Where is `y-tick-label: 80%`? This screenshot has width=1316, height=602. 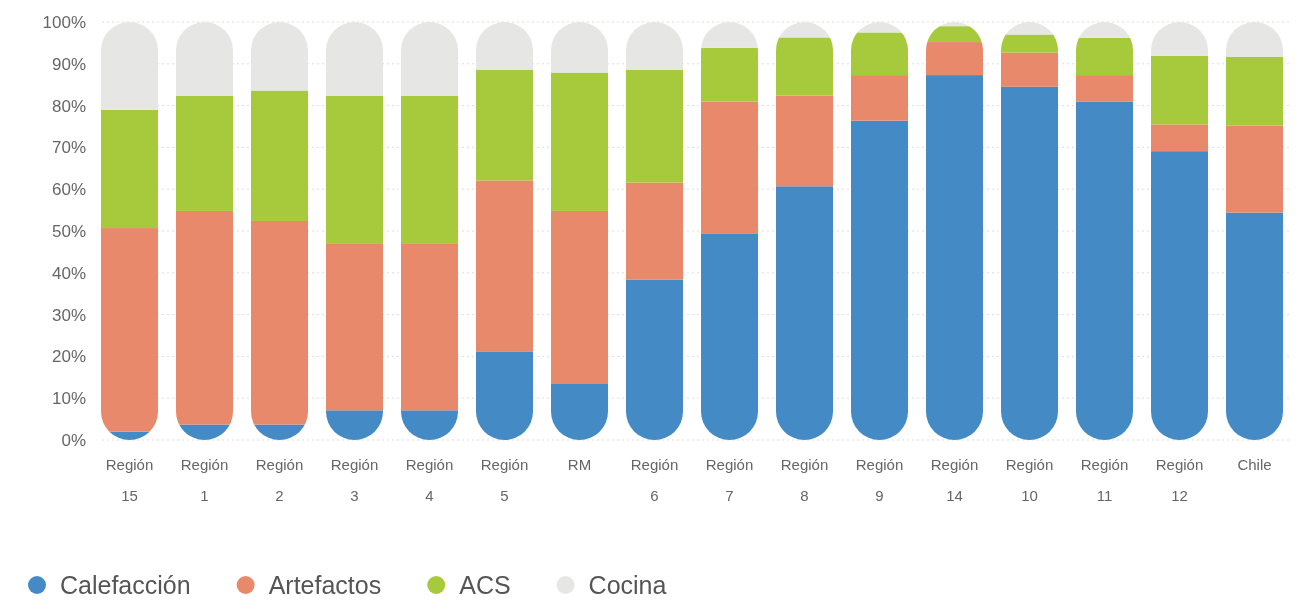
y-tick-label: 80% is located at coordinates (68, 106).